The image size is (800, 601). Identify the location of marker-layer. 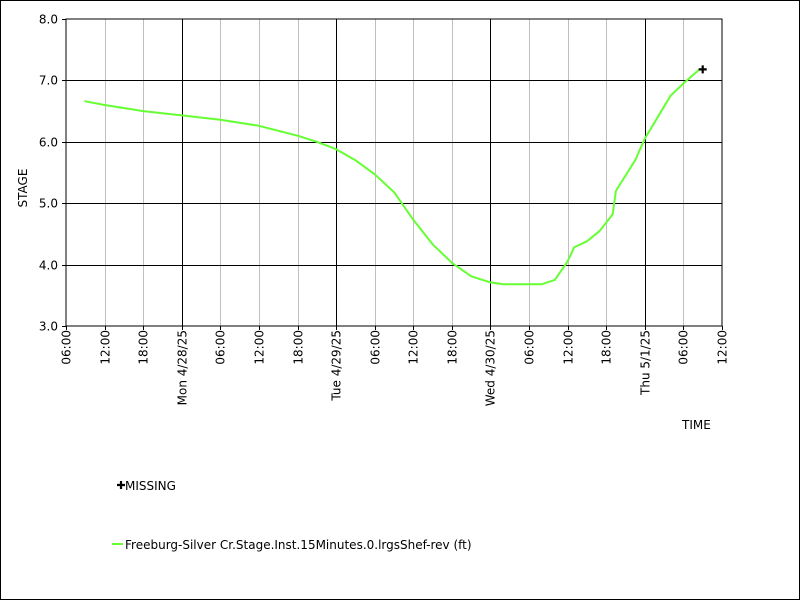
(702, 69).